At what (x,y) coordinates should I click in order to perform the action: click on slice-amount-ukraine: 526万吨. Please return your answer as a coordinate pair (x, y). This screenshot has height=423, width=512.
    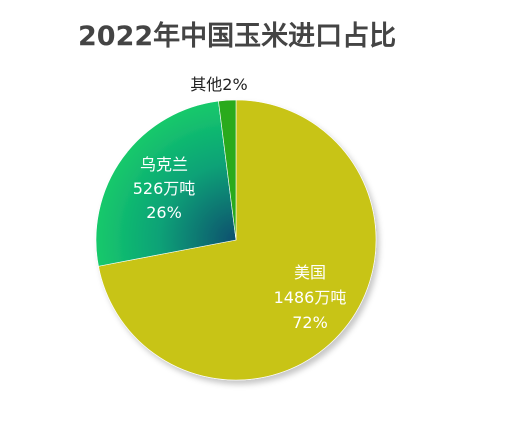
    Looking at the image, I should click on (164, 188).